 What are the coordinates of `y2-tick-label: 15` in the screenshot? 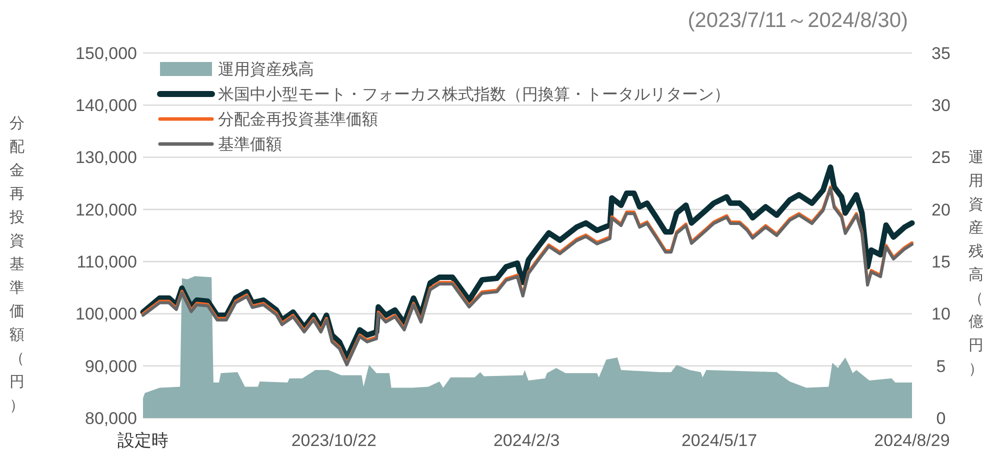 It's located at (941, 262).